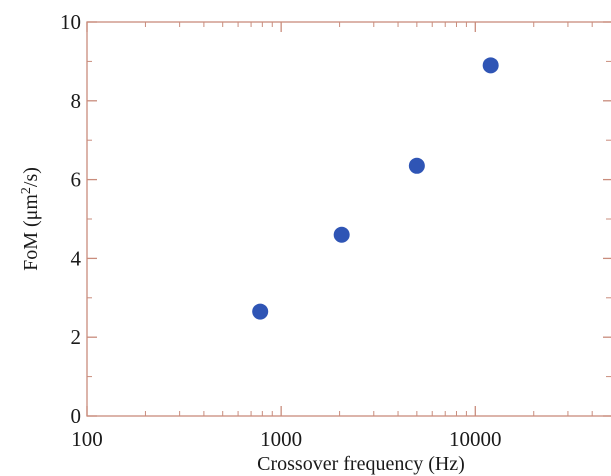  What do you see at coordinates (70, 22) in the screenshot?
I see `y-tick-label: 10` at bounding box center [70, 22].